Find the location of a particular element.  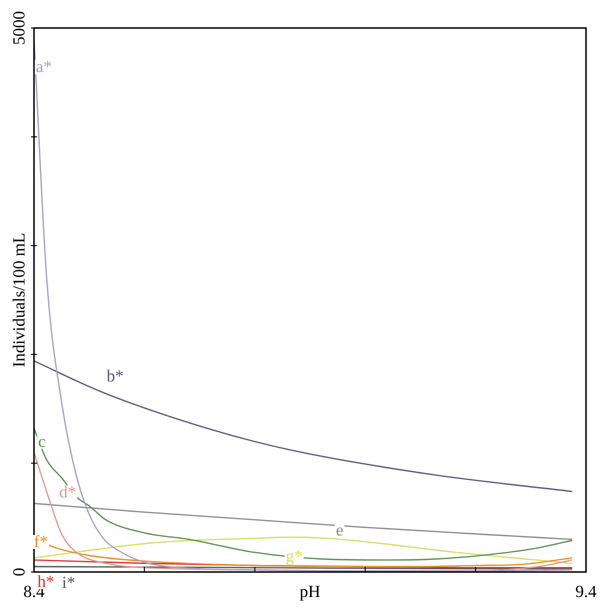

y-tick-label: 5000 is located at coordinates (18, 28).